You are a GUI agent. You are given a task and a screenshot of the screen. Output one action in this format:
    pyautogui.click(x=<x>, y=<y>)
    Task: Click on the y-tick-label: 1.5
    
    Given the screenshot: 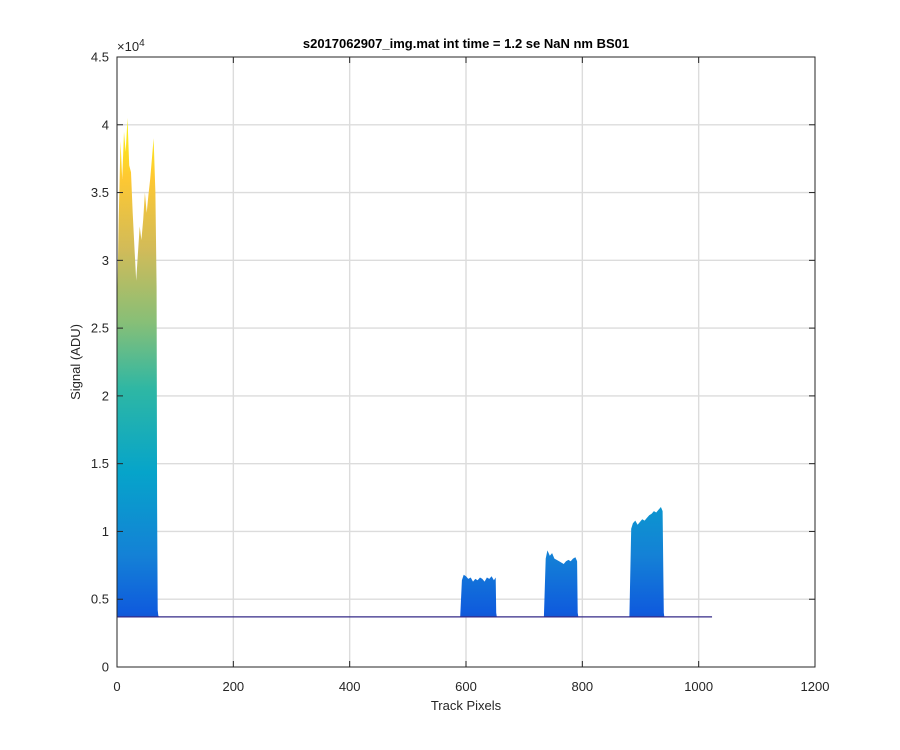 What is the action you would take?
    pyautogui.click(x=100, y=463)
    